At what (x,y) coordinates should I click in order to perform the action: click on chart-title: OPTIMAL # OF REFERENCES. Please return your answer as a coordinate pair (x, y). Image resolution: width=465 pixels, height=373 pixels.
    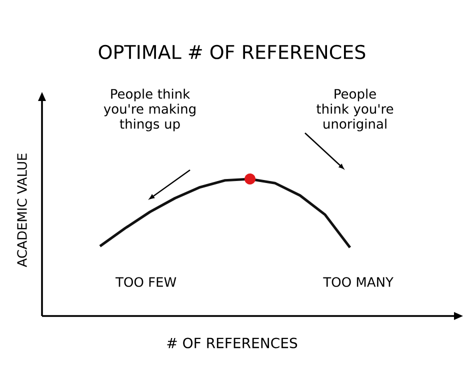
    Looking at the image, I should click on (232, 52).